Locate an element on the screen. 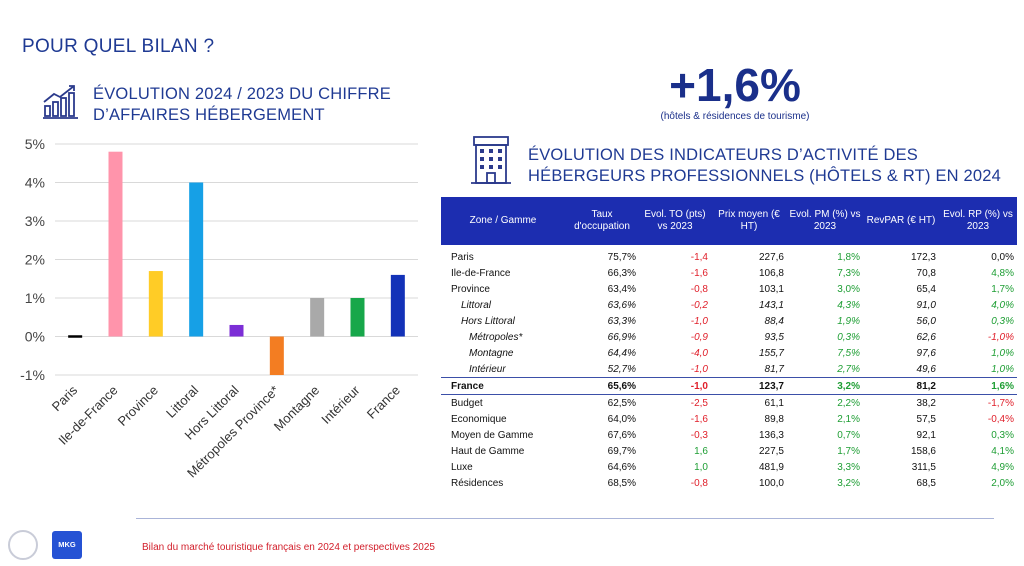 The height and width of the screenshot is (566, 1024). table-cell-zone: Métropoles* is located at coordinates (496, 337).